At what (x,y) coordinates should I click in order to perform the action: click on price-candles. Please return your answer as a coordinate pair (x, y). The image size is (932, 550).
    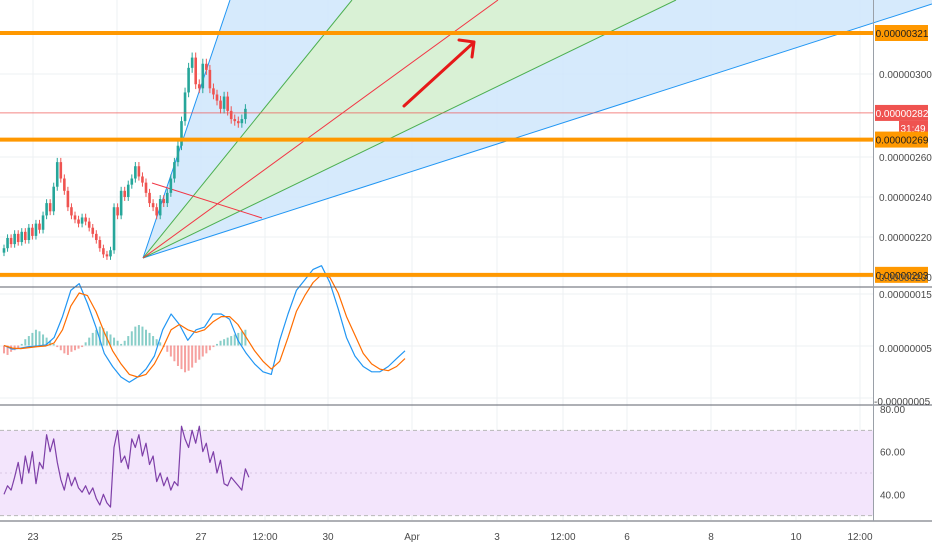
    Looking at the image, I should click on (124, 156).